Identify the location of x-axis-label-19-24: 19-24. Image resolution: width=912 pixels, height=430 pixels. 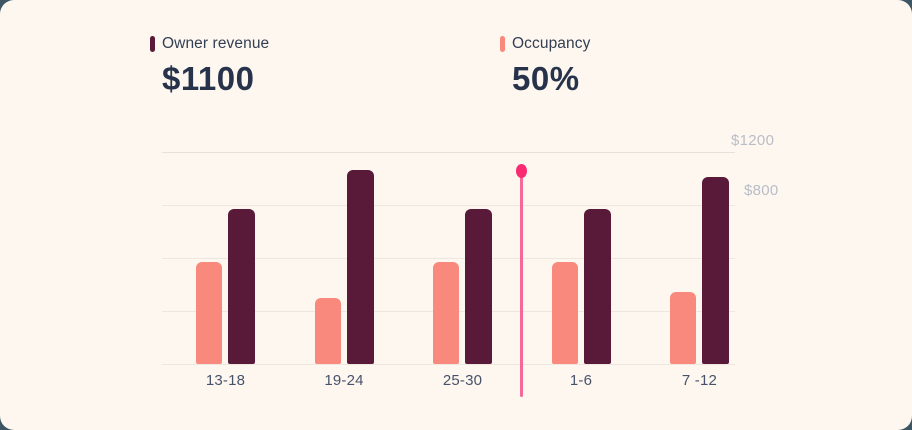
(344, 380).